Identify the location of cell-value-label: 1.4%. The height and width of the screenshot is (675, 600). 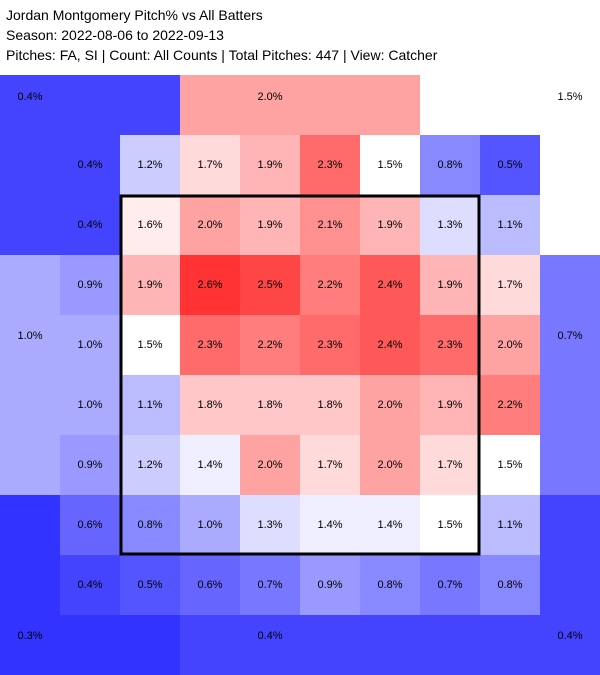
(209, 465).